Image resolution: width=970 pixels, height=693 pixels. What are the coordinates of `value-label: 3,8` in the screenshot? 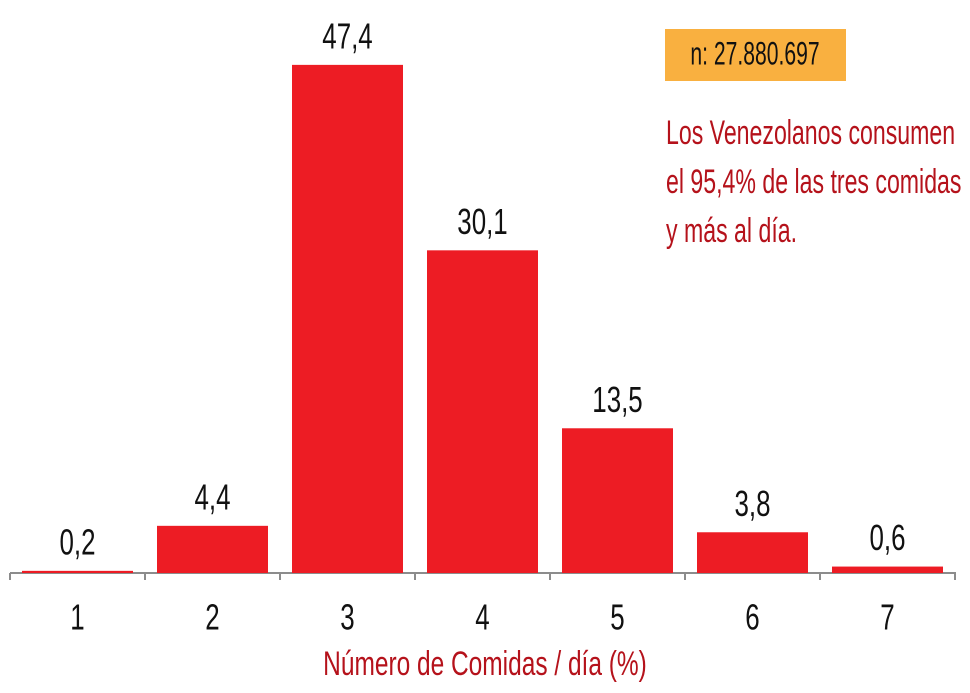 It's located at (752, 504).